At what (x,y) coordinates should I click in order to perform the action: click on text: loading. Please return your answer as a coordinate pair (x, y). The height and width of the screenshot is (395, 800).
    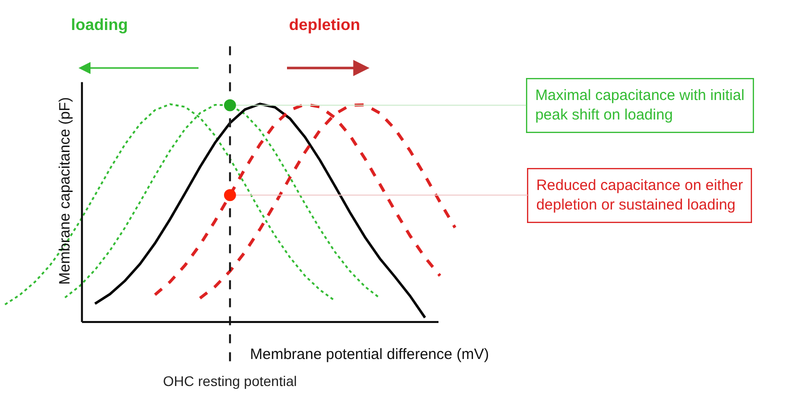
    Looking at the image, I should click on (99, 25).